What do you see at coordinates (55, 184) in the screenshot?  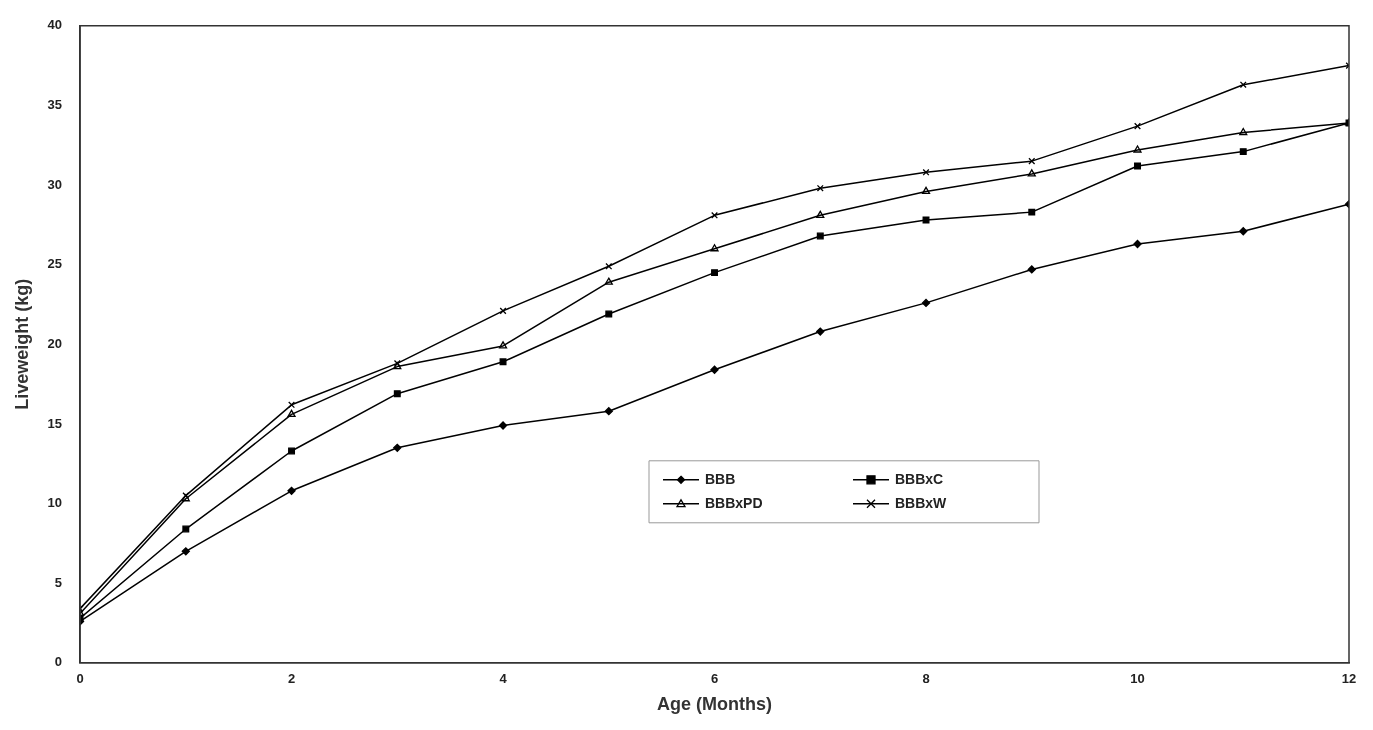 I see `y-tick-label: 30` at bounding box center [55, 184].